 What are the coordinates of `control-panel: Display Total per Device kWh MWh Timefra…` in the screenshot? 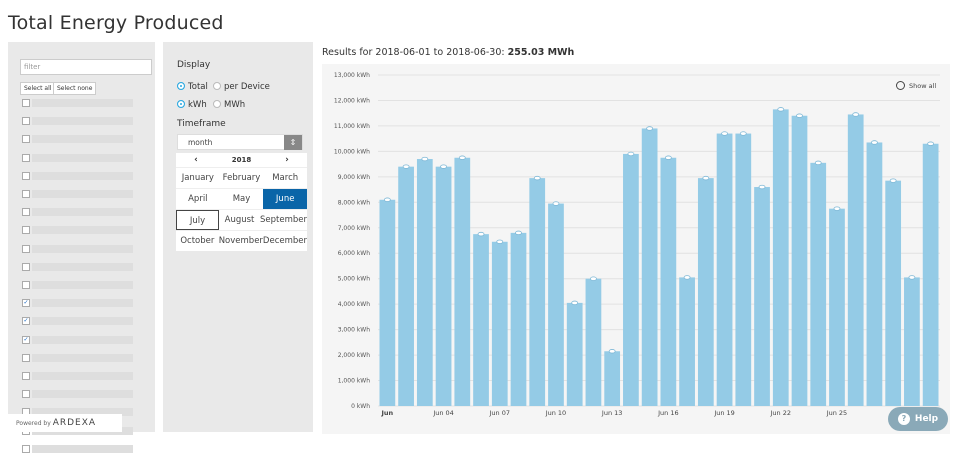 It's located at (238, 237).